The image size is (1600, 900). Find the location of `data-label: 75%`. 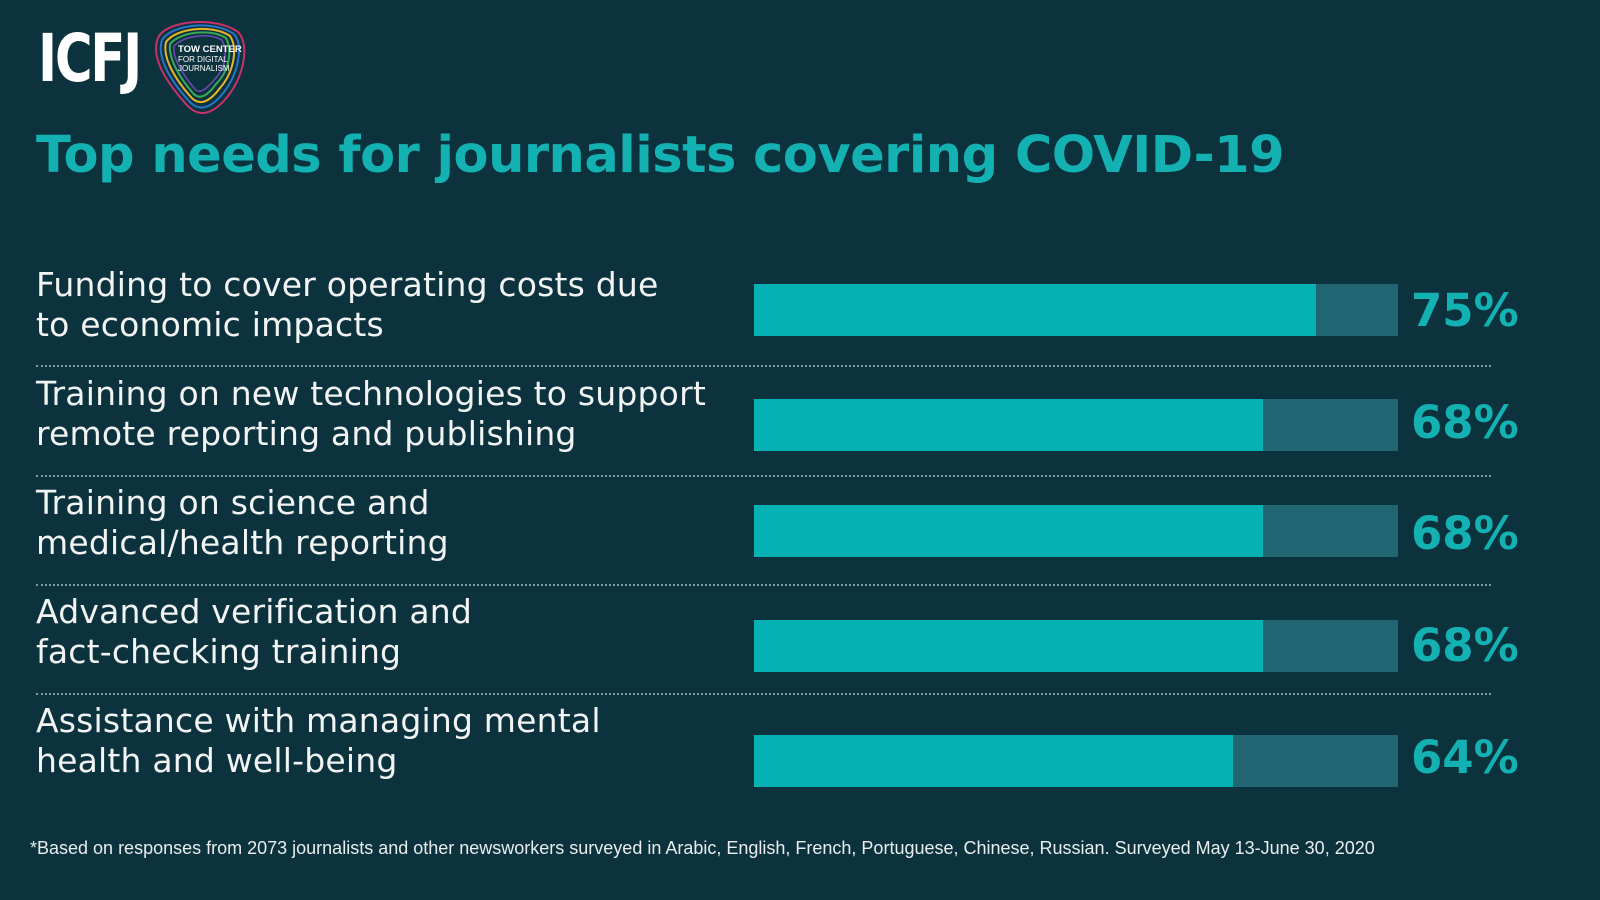

data-label: 75% is located at coordinates (1465, 310).